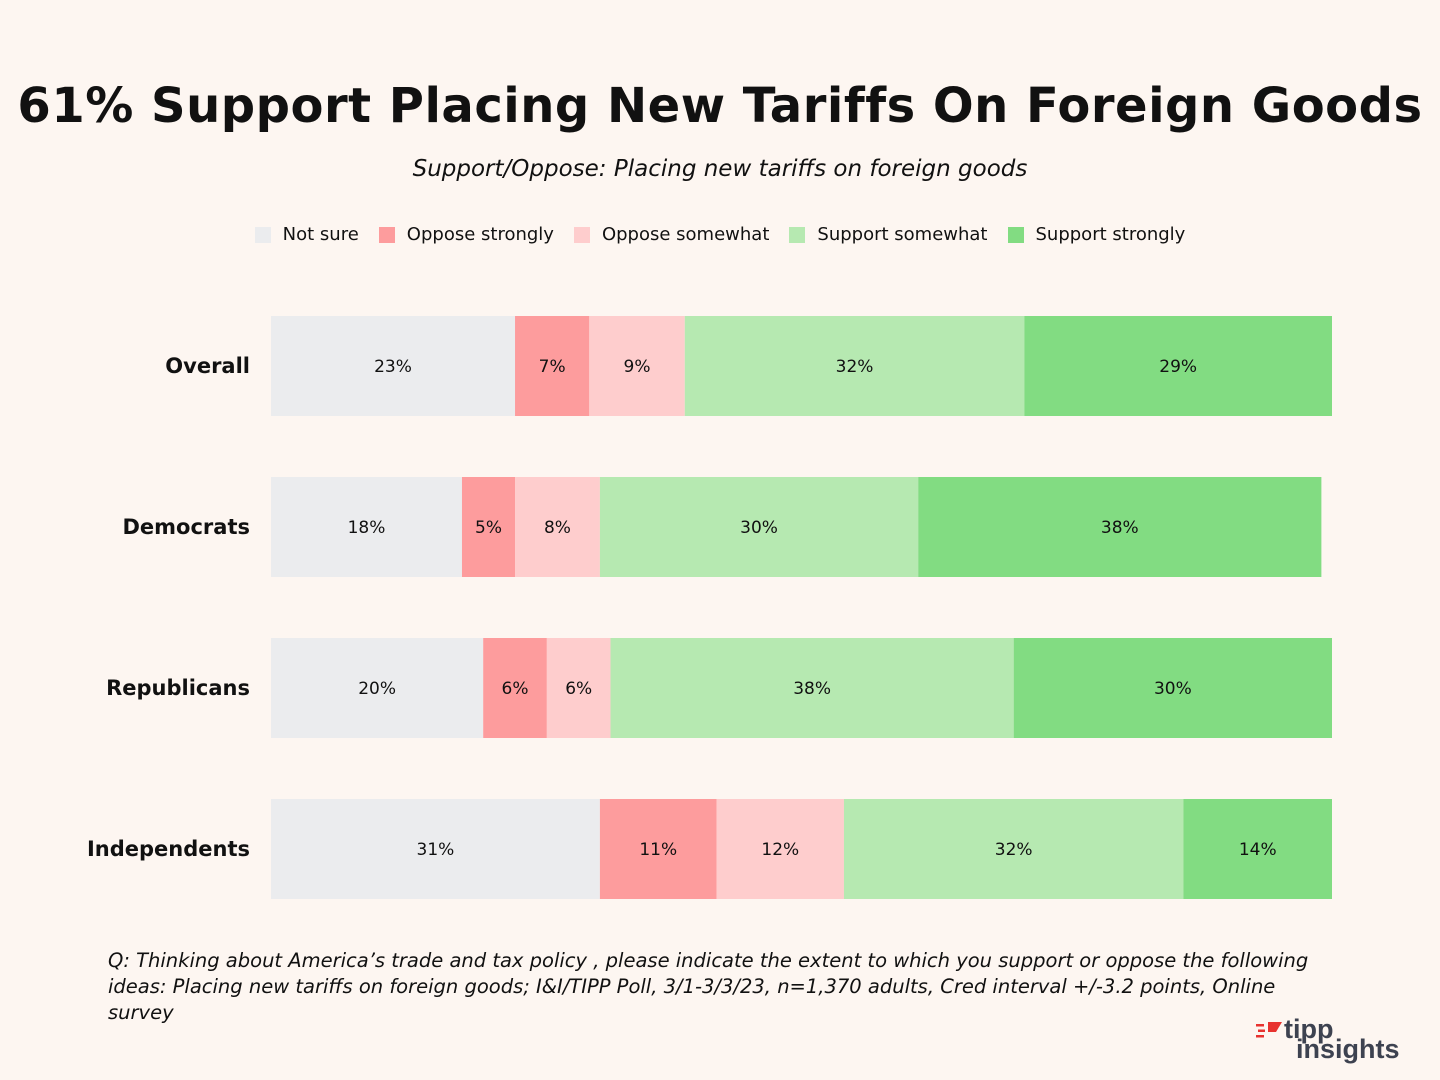  I want to click on category-label: Republicans, so click(178, 688).